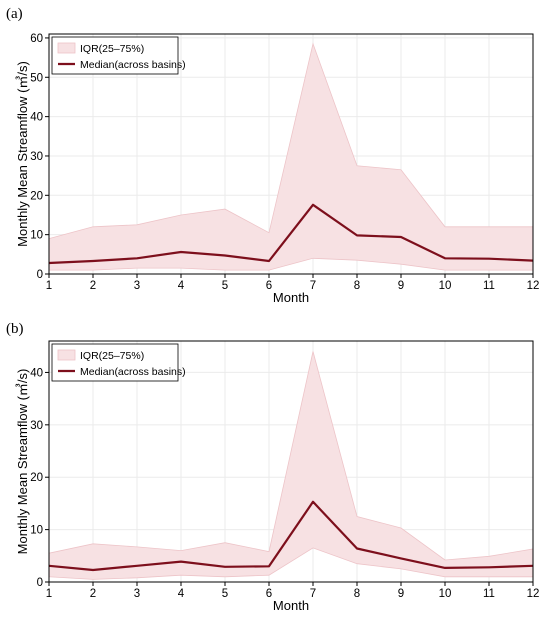 The width and height of the screenshot is (550, 618). What do you see at coordinates (15, 329) in the screenshot?
I see `panel-label: (b)` at bounding box center [15, 329].